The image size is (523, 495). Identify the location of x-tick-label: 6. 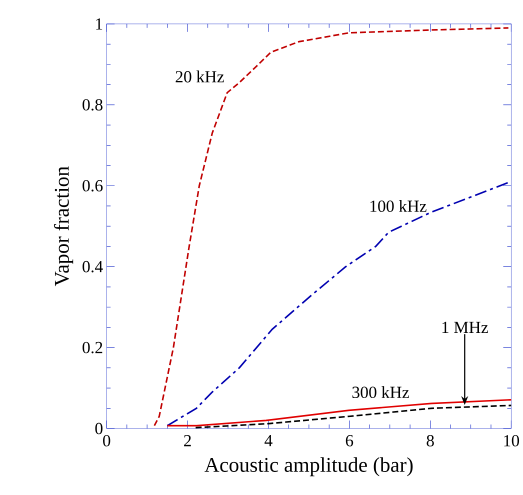
(350, 440).